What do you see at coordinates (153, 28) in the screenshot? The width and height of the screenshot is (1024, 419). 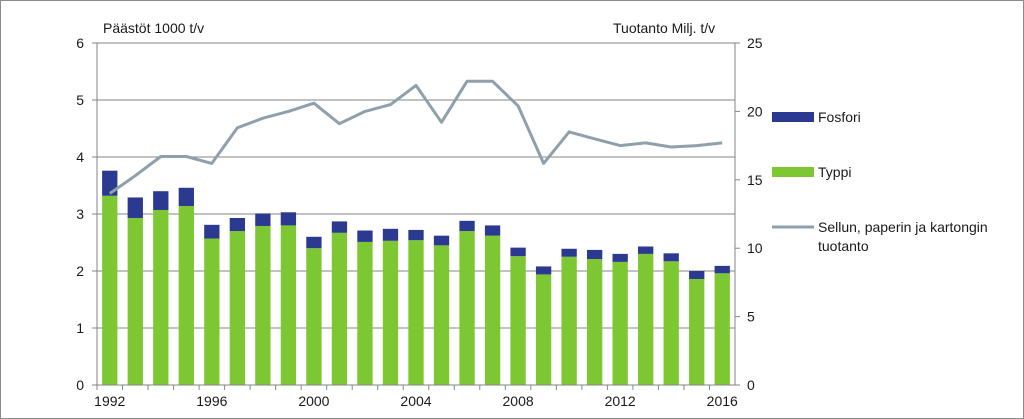 I see `left-axis-title: Päästöt 1000 t/v` at bounding box center [153, 28].